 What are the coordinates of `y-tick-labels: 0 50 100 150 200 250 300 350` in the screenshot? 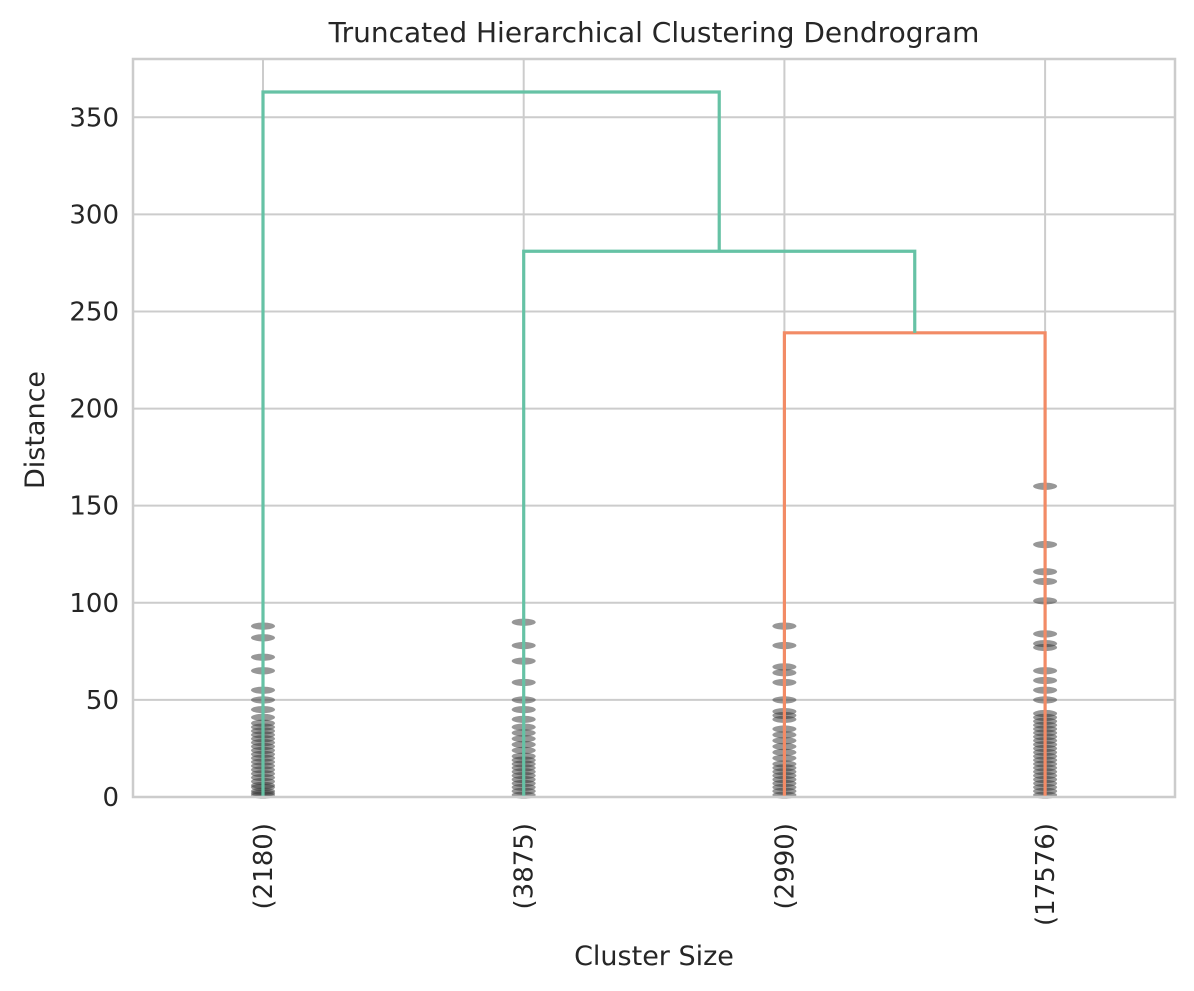 It's located at (94, 458).